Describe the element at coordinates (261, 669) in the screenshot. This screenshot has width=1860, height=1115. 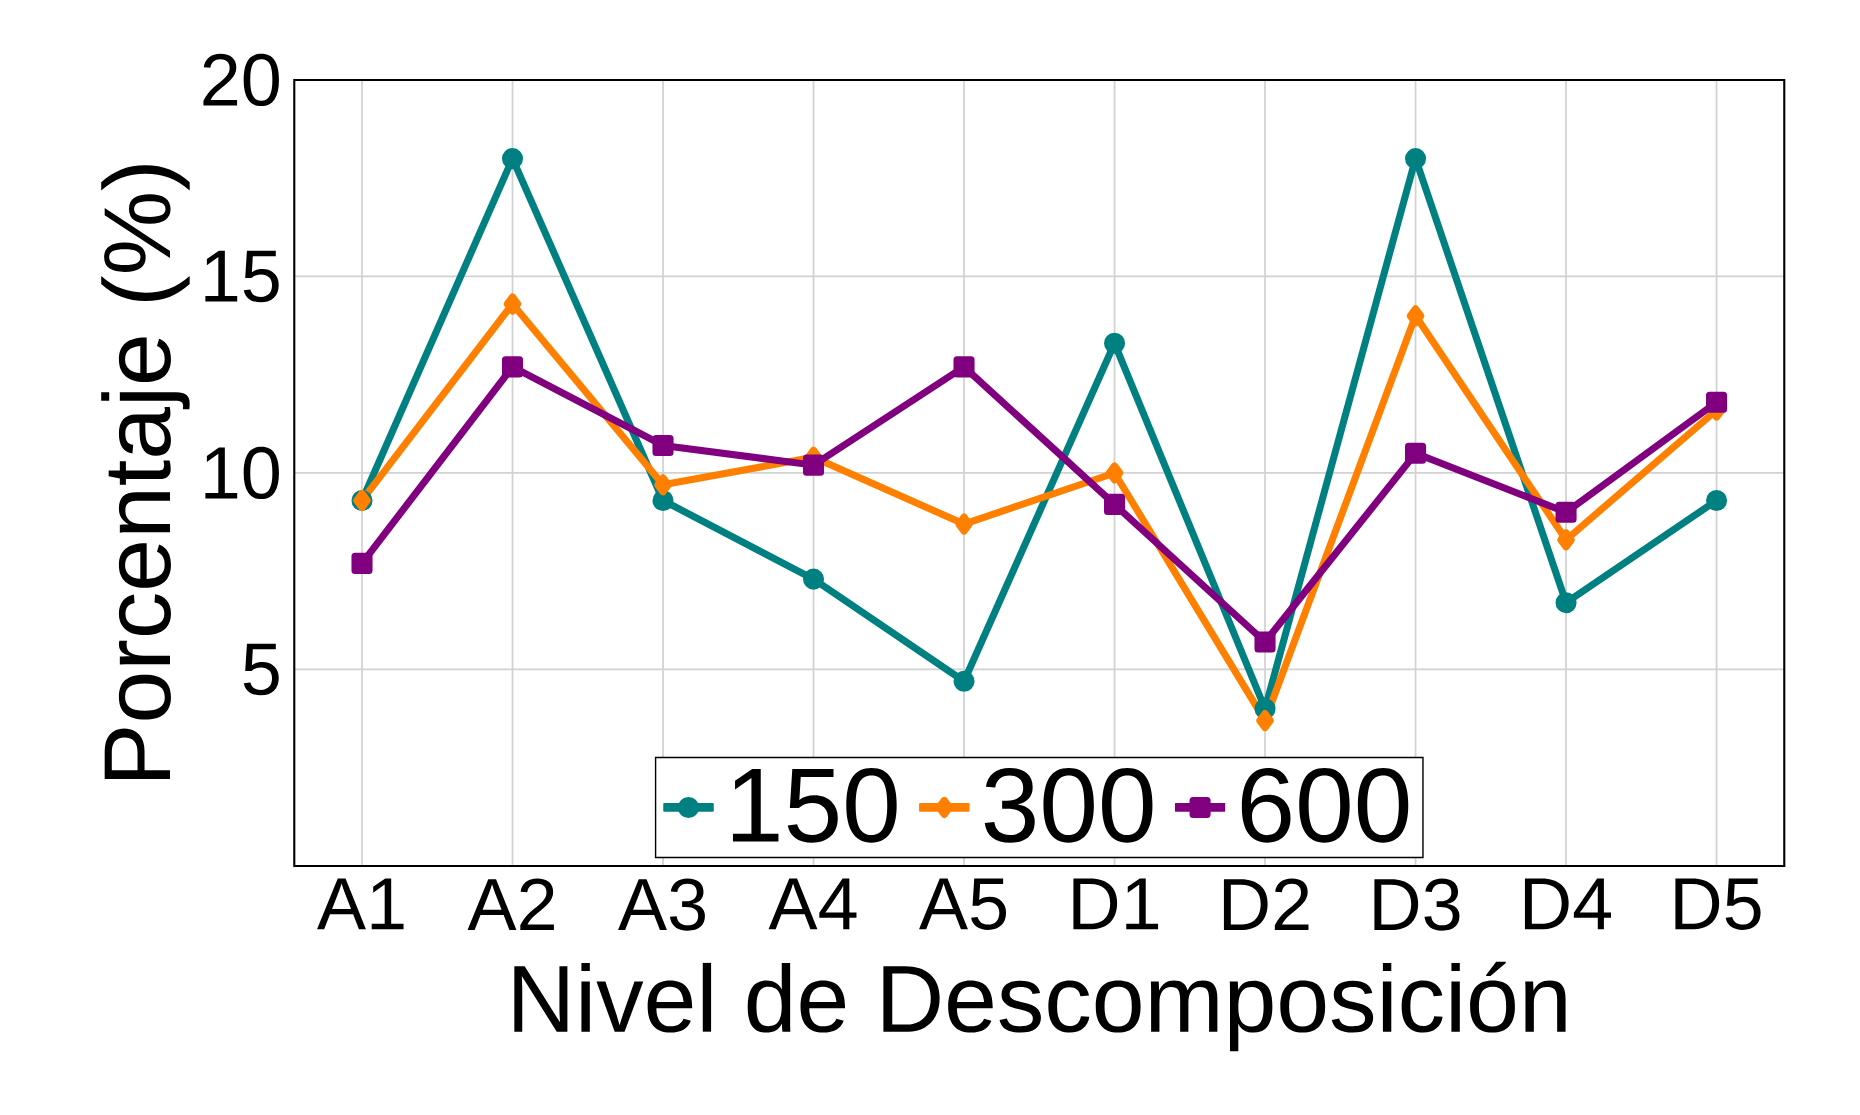
I see `y-tick-label: 5` at that location.